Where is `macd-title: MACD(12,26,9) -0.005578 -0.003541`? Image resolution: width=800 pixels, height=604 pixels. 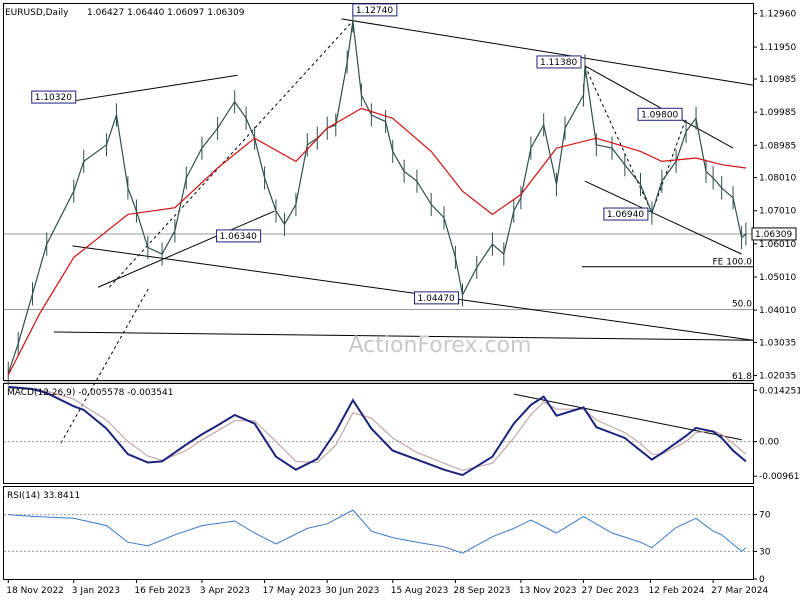 macd-title: MACD(12,26,9) -0.005578 -0.003541 is located at coordinates (90, 393).